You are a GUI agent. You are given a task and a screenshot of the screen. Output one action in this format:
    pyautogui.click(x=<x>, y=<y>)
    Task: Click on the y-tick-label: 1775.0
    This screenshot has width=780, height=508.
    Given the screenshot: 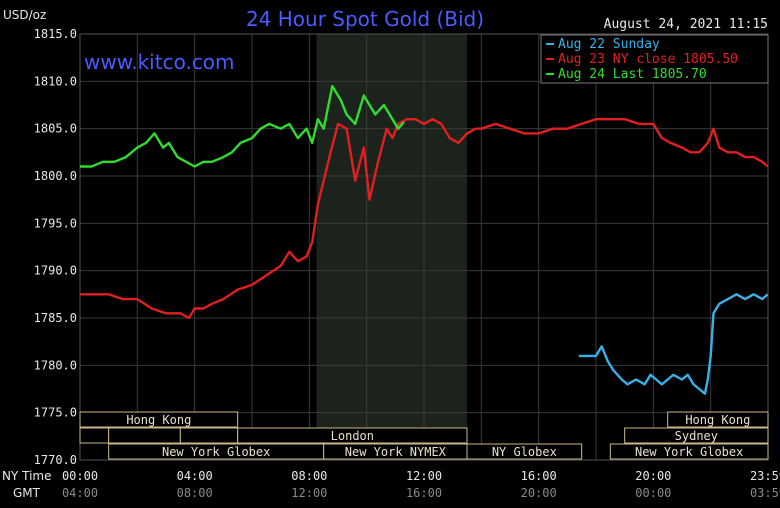 What is the action you would take?
    pyautogui.click(x=55, y=413)
    